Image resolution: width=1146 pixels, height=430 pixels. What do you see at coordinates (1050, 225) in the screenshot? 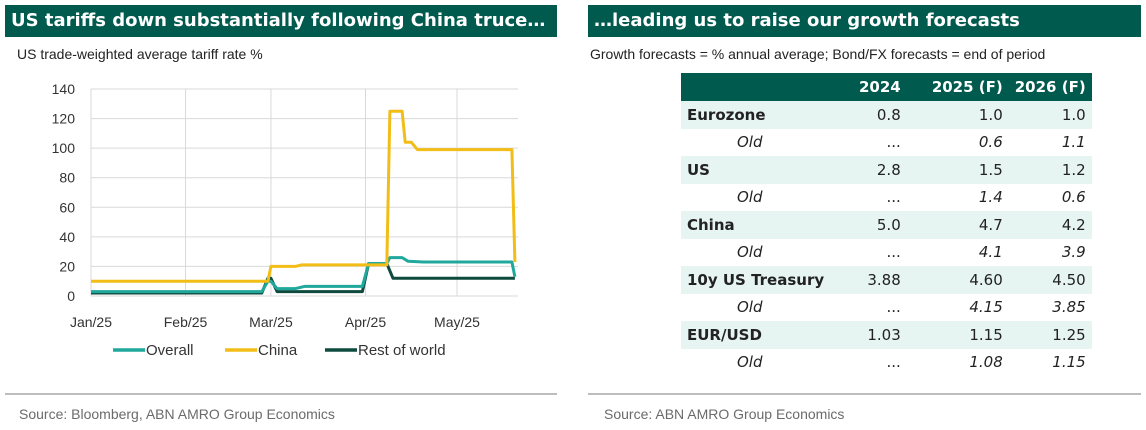
I see `value-cell: 4.2` at bounding box center [1050, 225].